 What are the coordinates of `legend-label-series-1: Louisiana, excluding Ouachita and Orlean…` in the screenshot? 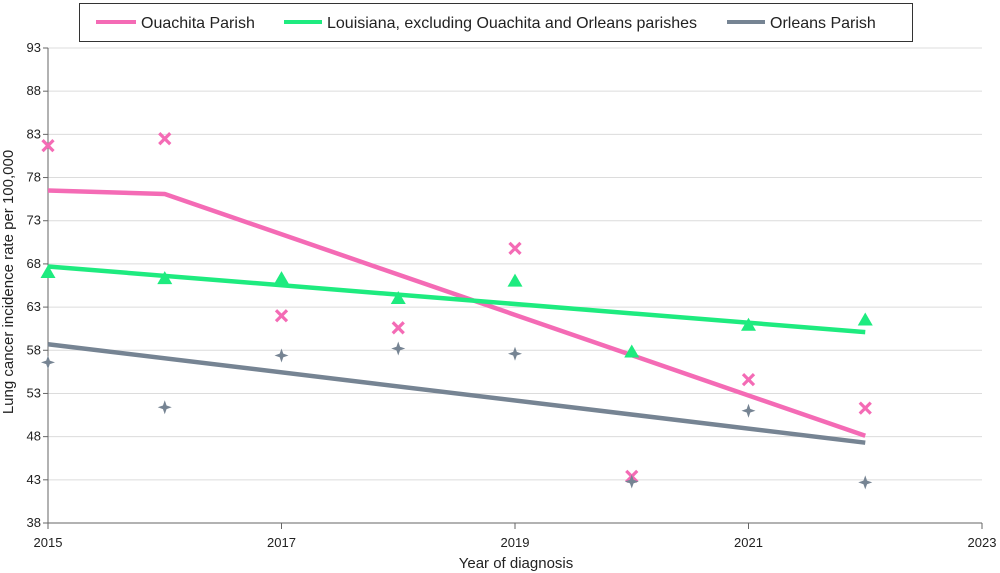 It's located at (512, 23).